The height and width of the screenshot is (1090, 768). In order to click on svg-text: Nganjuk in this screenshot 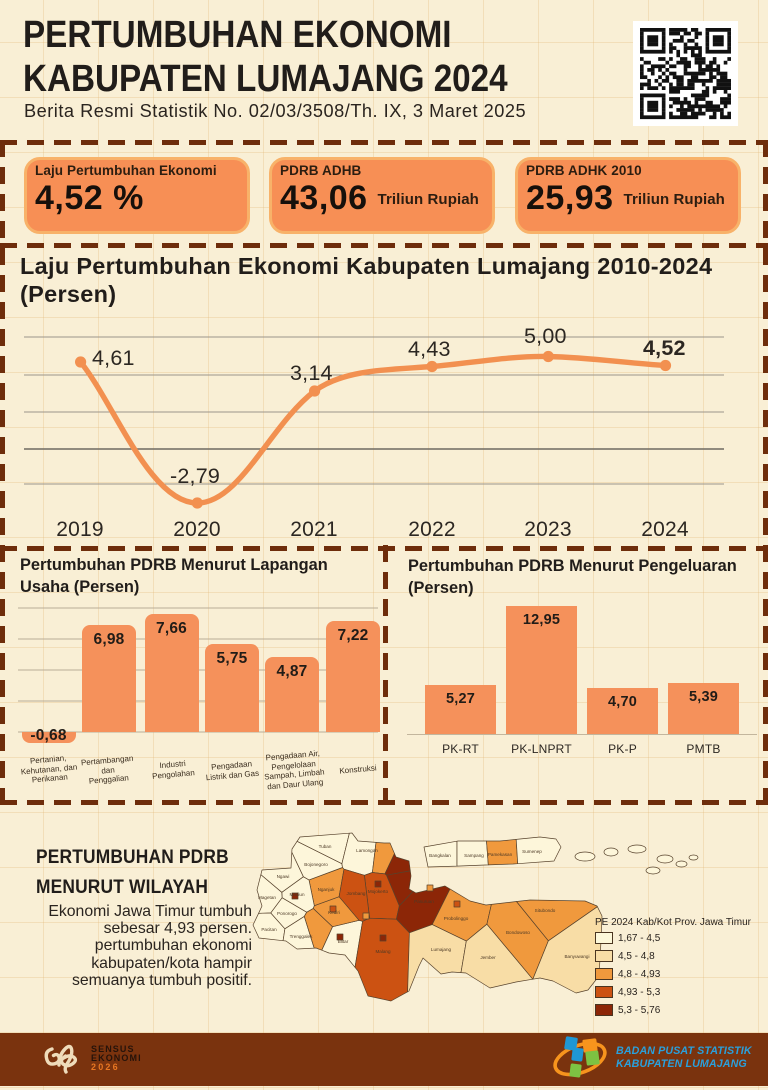, I will do `click(327, 889)`.